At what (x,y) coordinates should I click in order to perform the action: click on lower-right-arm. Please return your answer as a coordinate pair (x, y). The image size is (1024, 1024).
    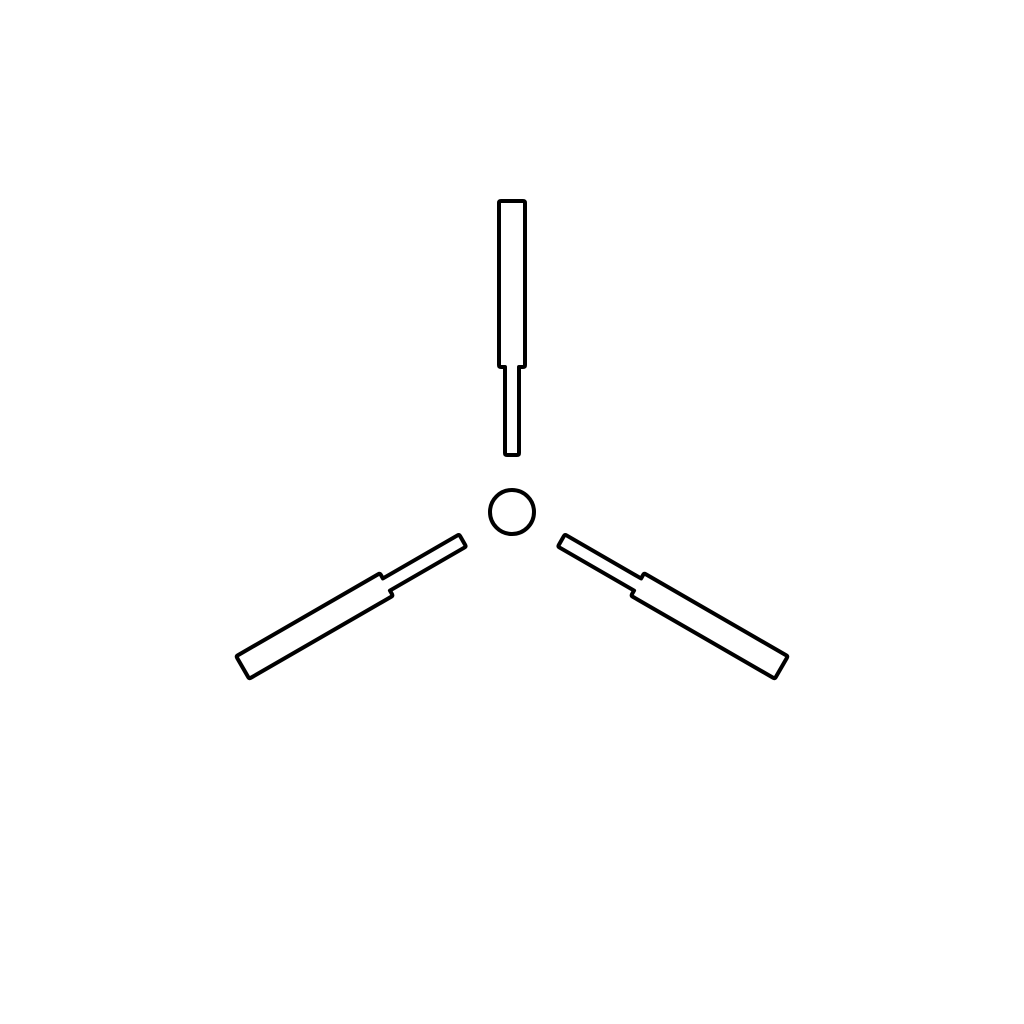
    Looking at the image, I should click on (673, 607).